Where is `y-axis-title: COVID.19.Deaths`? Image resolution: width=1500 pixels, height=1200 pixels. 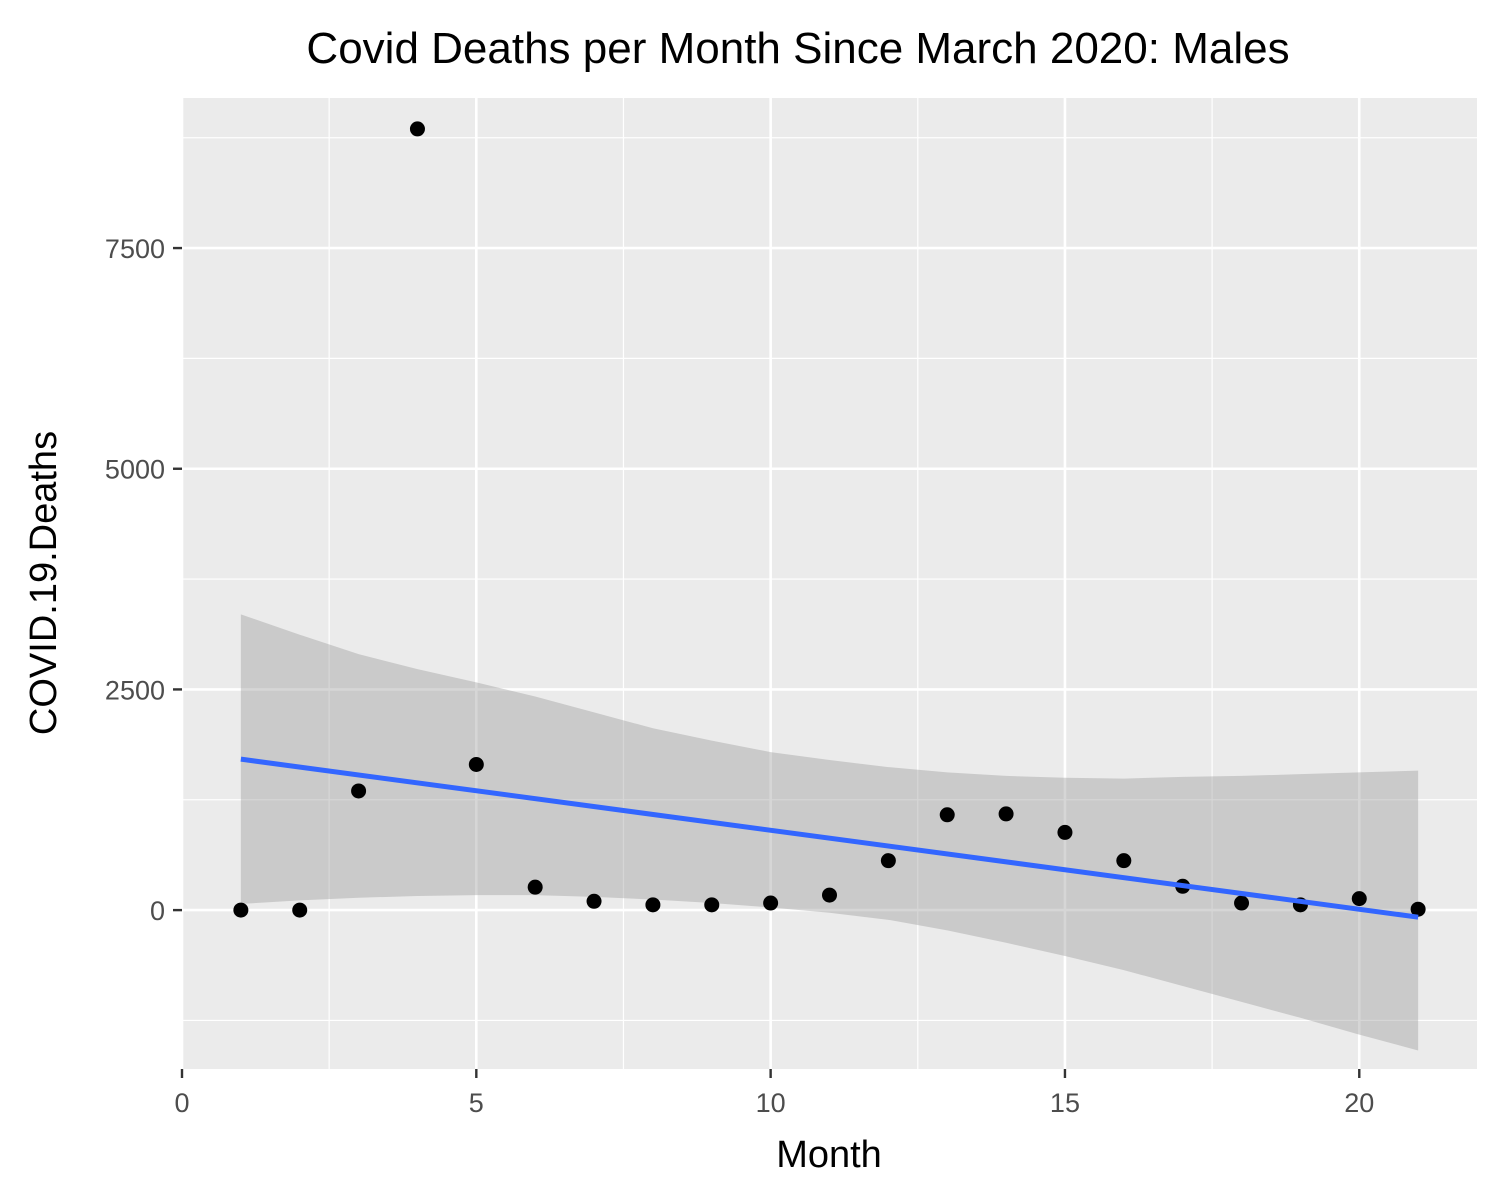
y-axis-title: COVID.19.Deaths is located at coordinates (44, 583).